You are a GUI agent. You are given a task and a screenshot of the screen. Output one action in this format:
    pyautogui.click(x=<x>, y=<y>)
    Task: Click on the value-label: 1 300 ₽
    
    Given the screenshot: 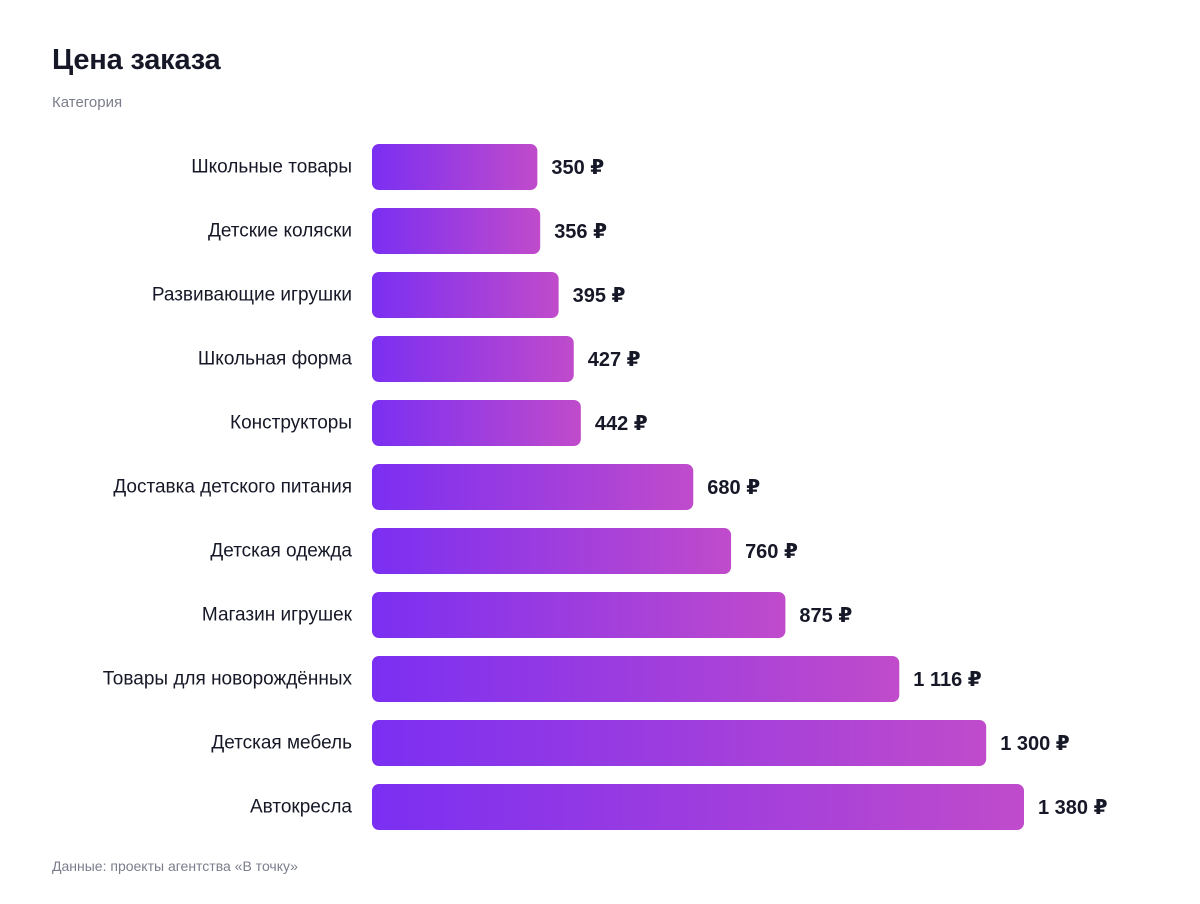 What is the action you would take?
    pyautogui.click(x=1035, y=744)
    